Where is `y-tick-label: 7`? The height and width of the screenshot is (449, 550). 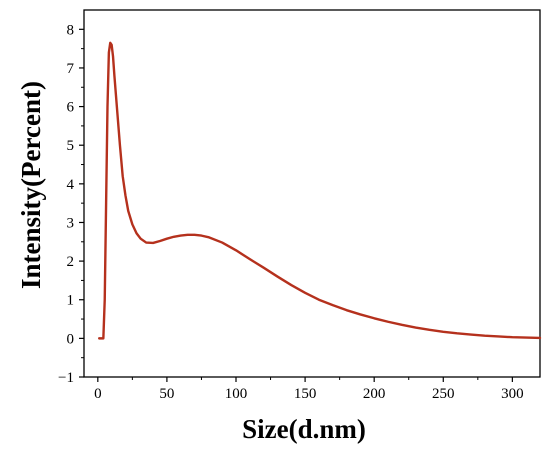
y-tick-label: 7 is located at coordinates (71, 69).